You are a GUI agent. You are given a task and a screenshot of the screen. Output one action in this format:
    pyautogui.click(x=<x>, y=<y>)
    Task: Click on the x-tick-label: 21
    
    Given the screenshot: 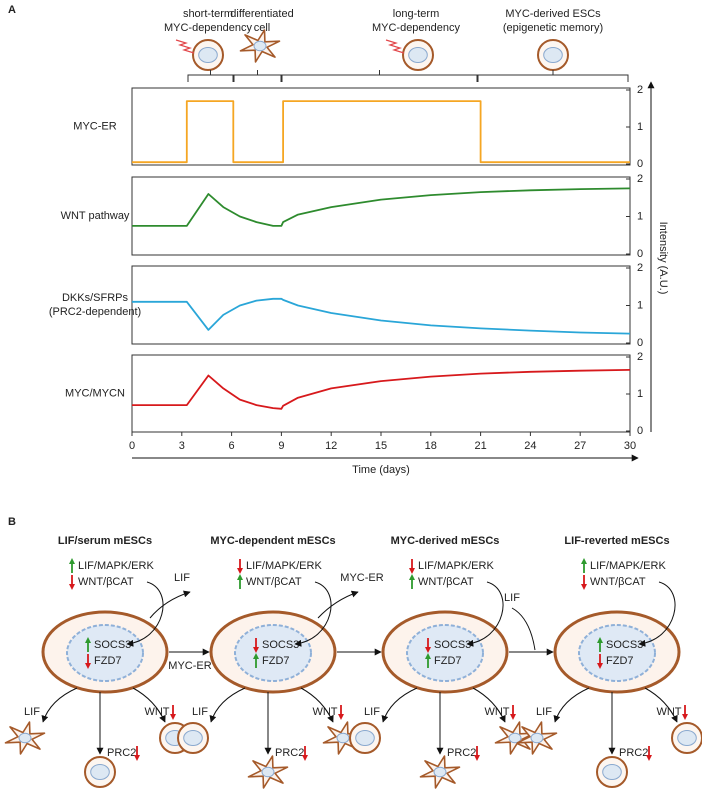 What is the action you would take?
    pyautogui.click(x=480, y=446)
    